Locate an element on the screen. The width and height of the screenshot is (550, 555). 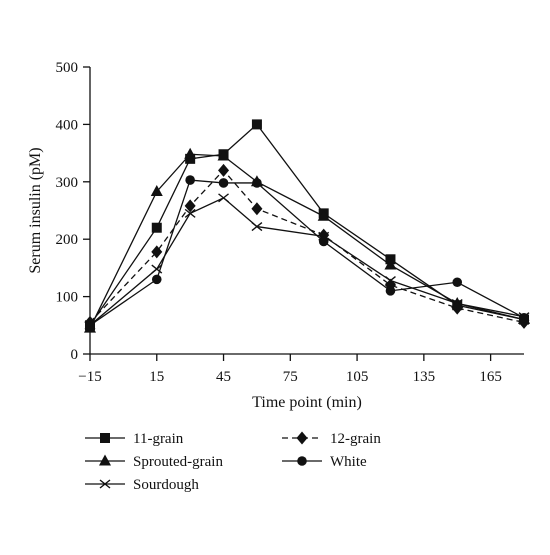
legend-label: 11-grain is located at coordinates (158, 439).